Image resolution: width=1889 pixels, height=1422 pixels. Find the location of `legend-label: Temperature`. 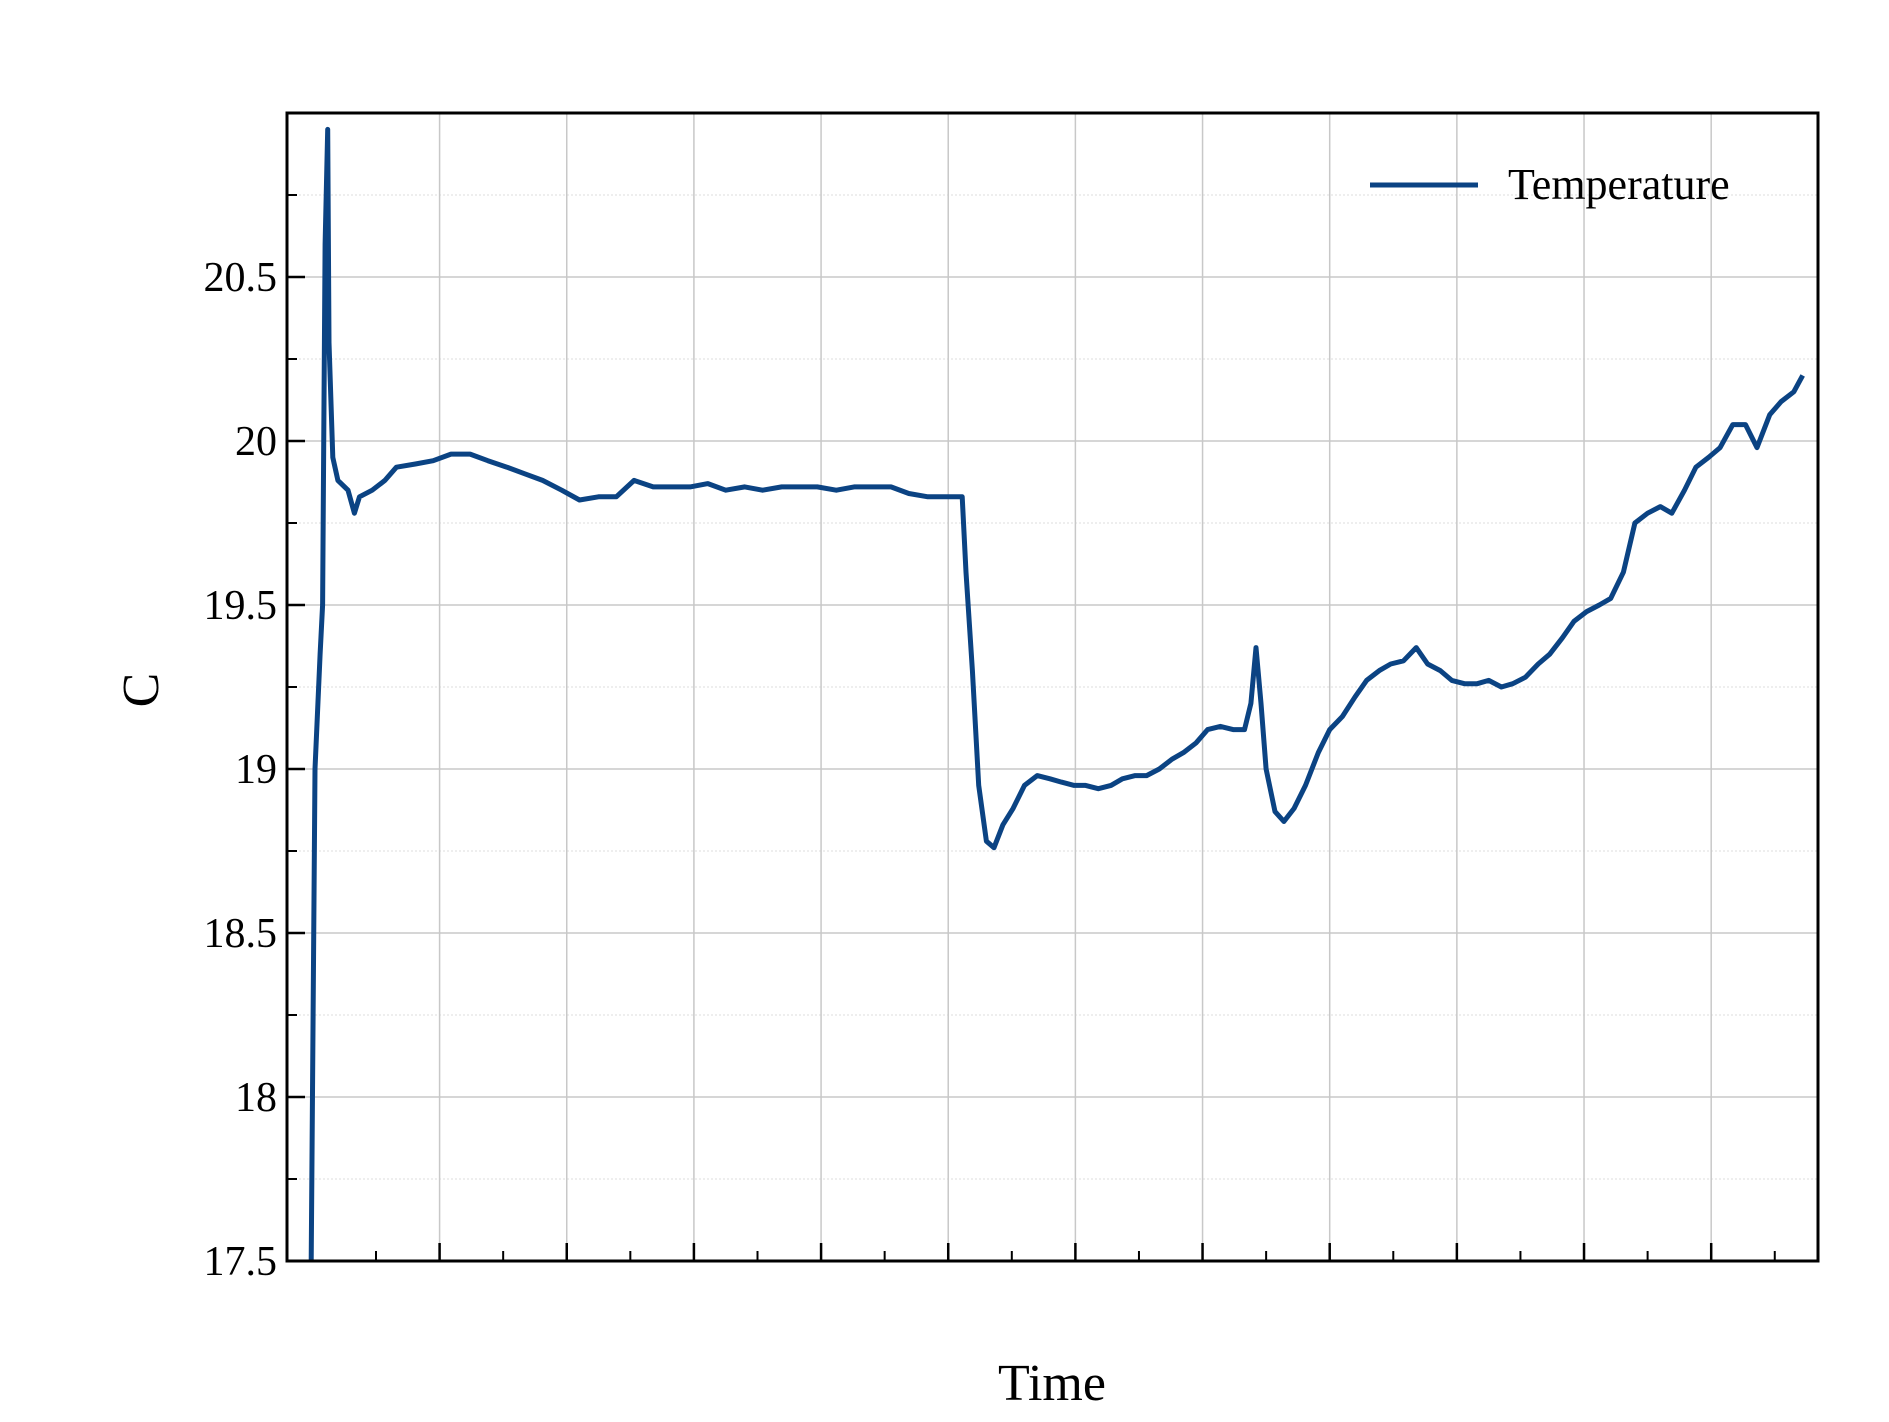

legend-label: Temperature is located at coordinates (1619, 184).